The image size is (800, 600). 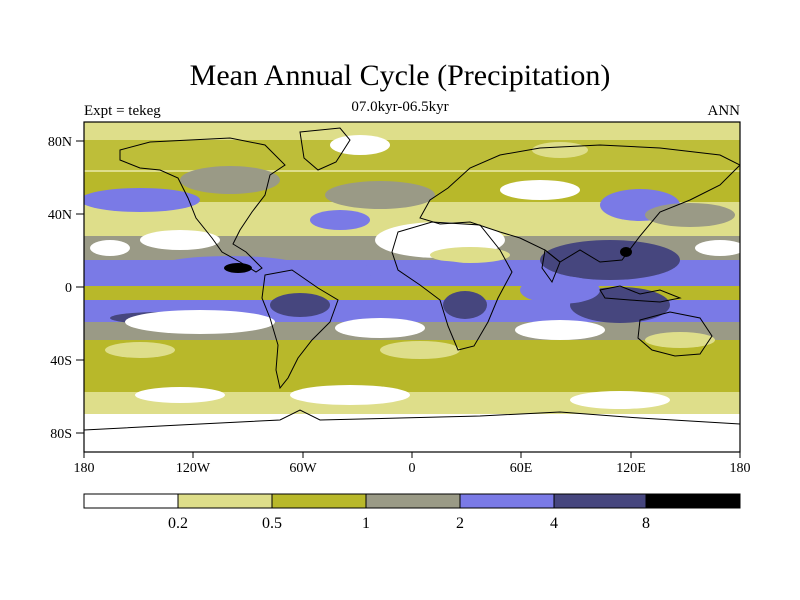 What do you see at coordinates (193, 468) in the screenshot?
I see `lon-tick-label: 120W` at bounding box center [193, 468].